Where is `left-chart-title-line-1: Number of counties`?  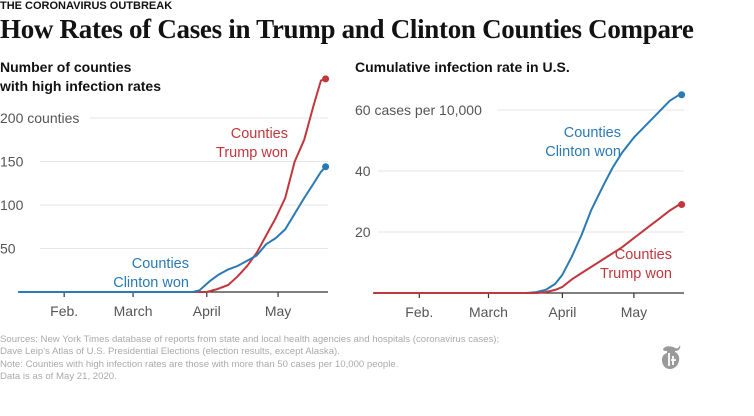
left-chart-title-line-1: Number of counties is located at coordinates (66, 67).